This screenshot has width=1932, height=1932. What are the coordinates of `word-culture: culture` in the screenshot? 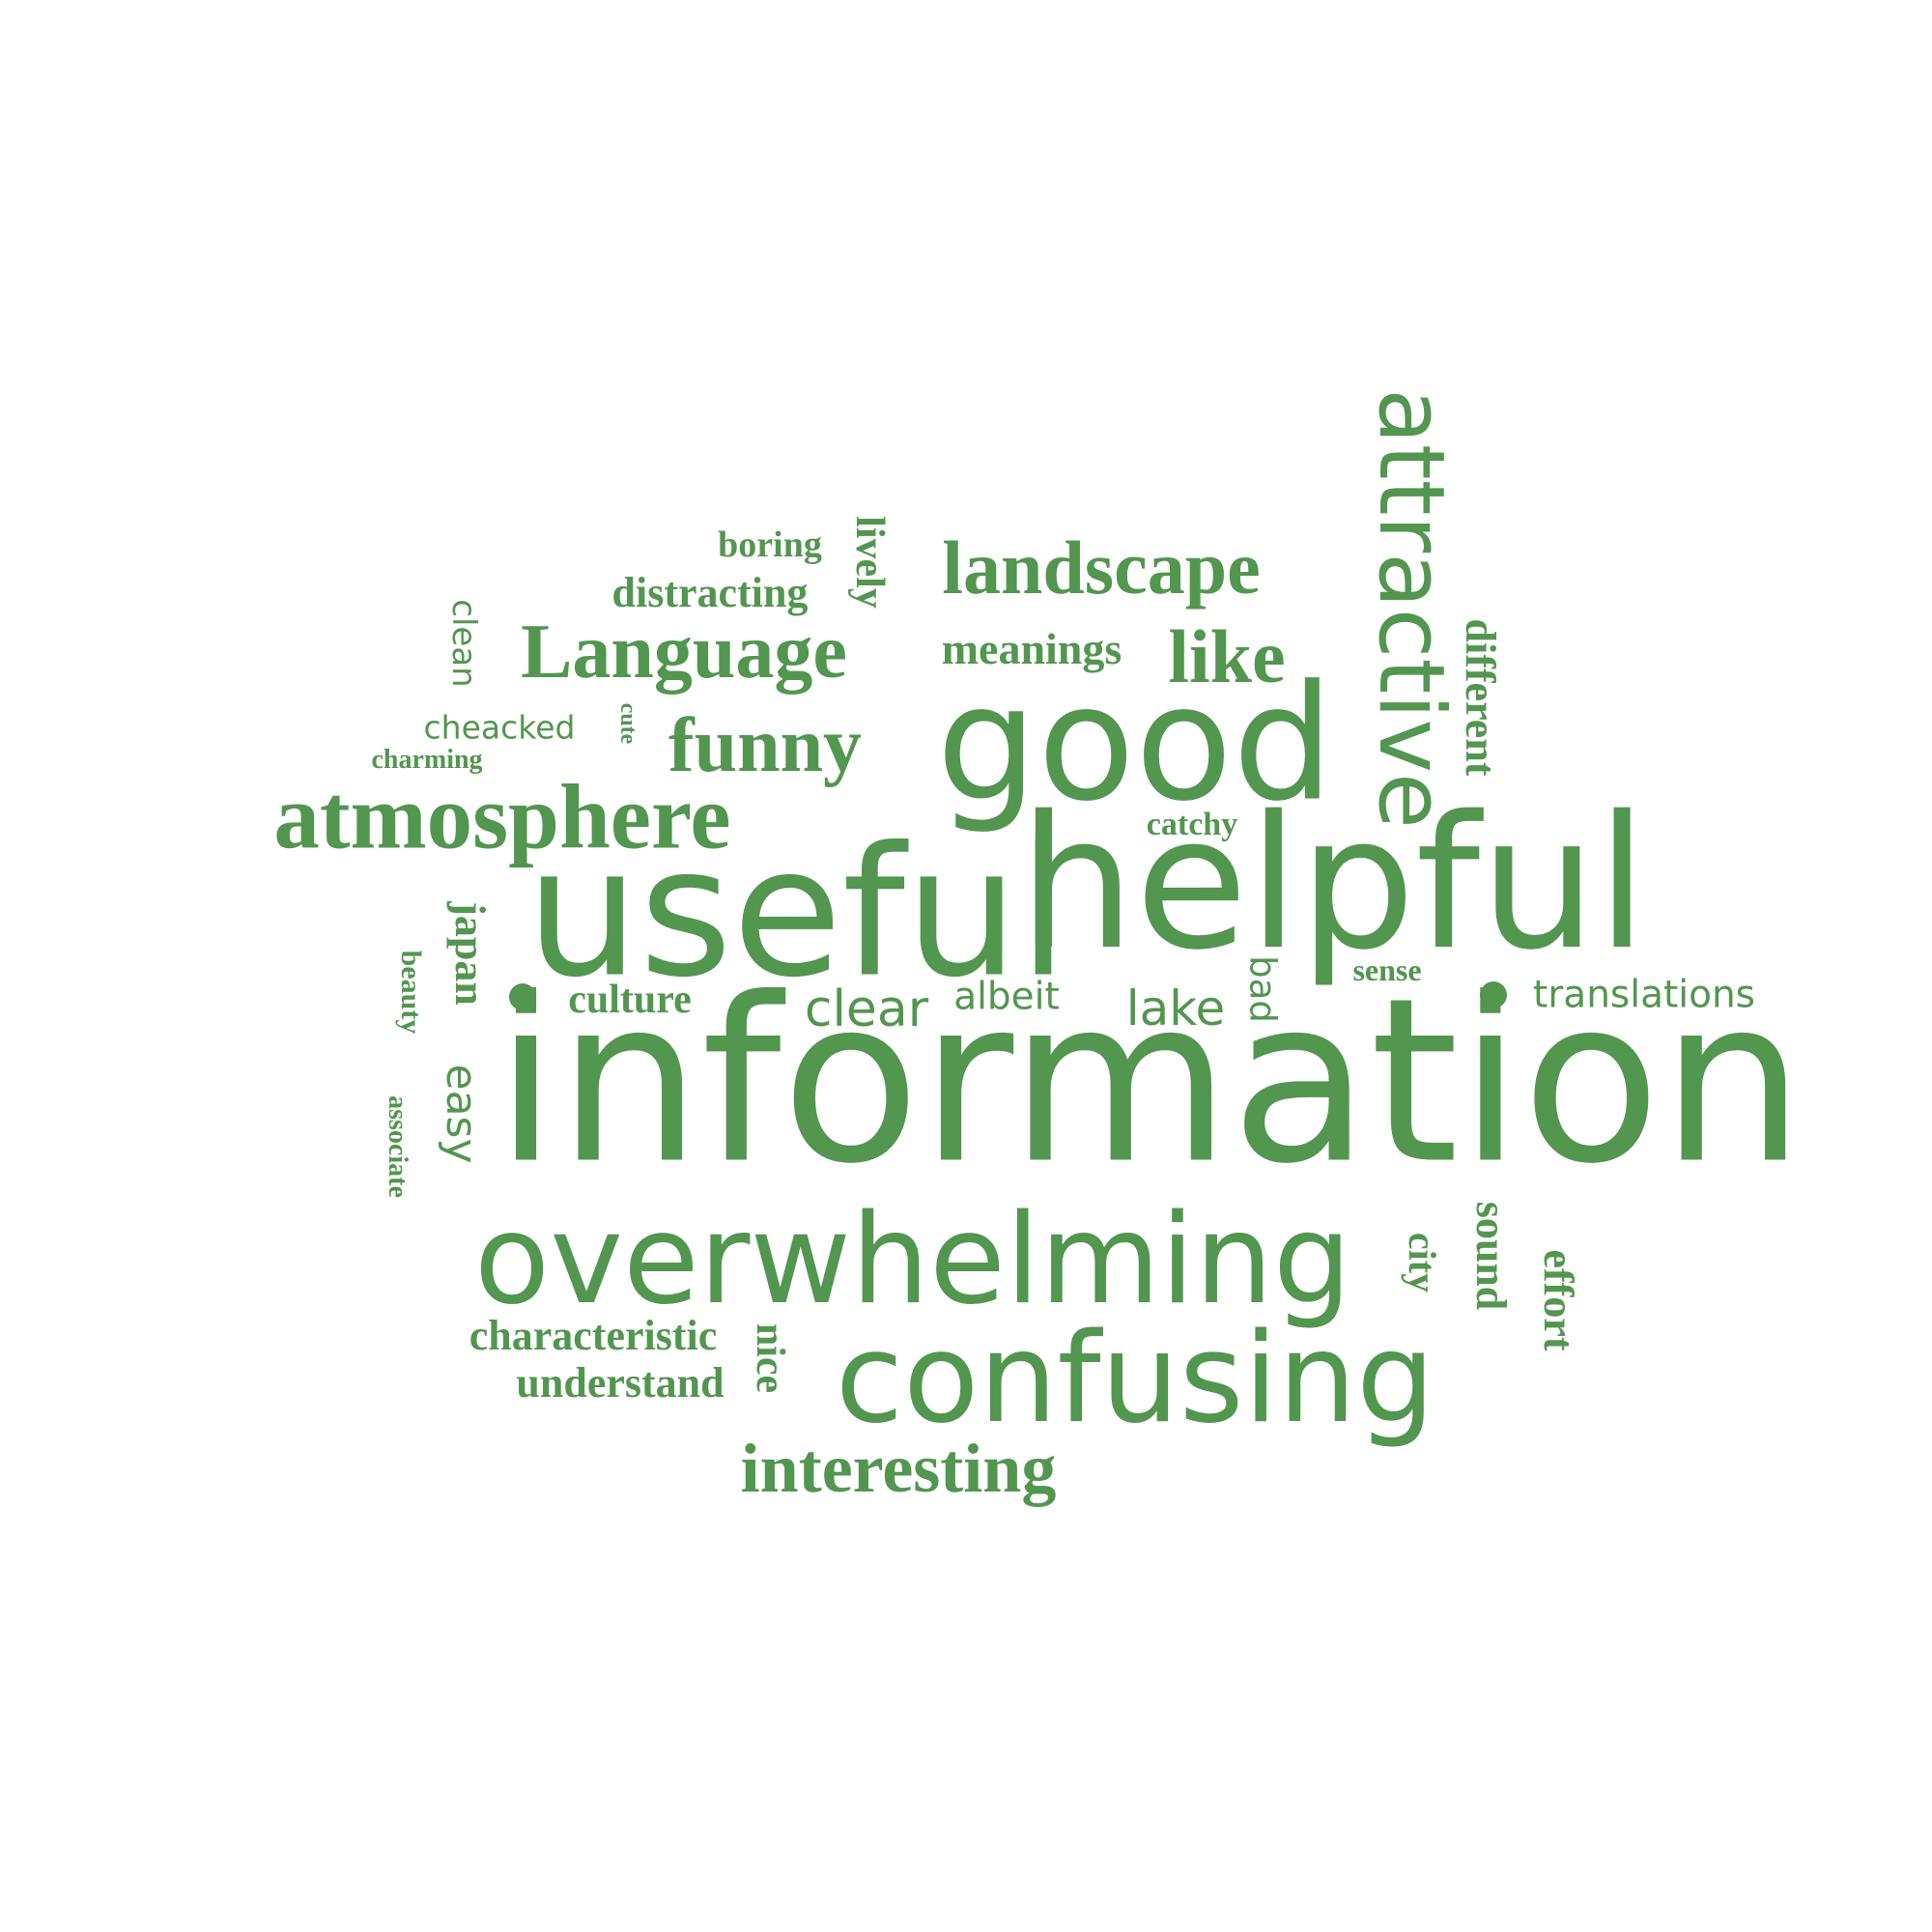 It's located at (630, 1000).